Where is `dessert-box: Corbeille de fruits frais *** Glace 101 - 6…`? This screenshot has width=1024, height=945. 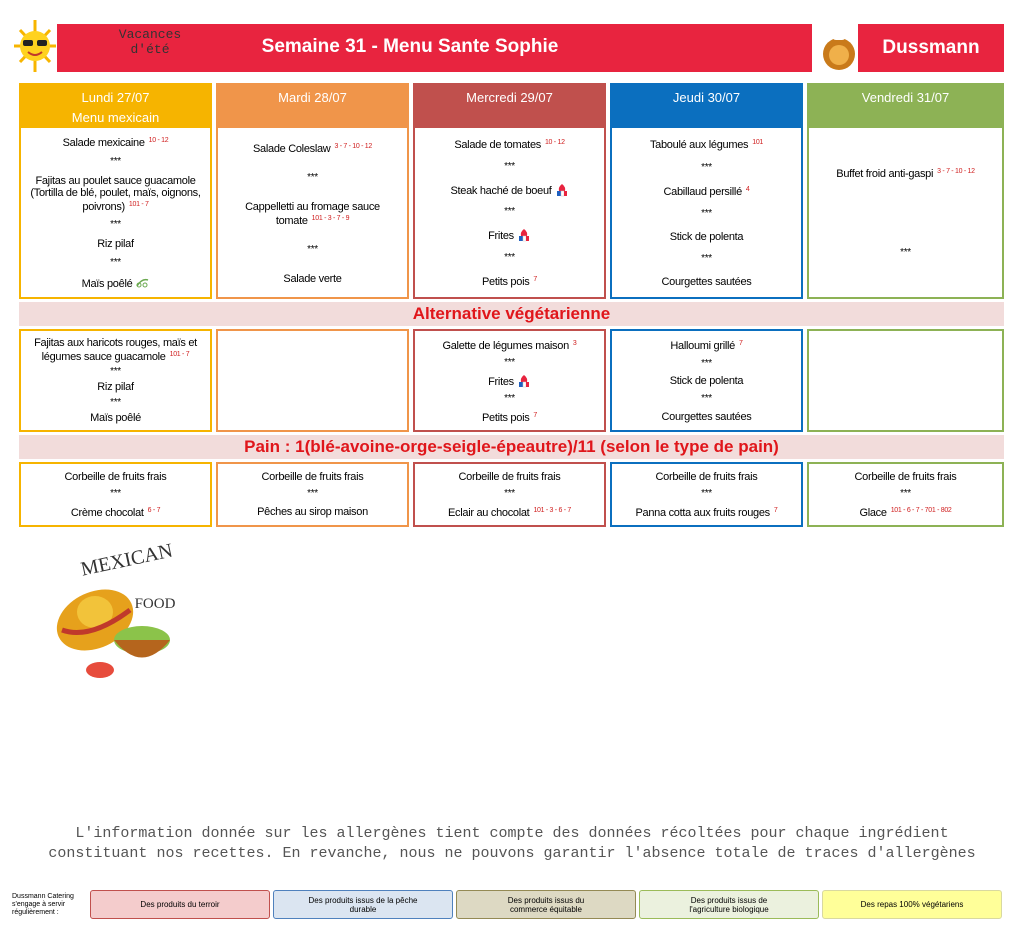
dessert-box: Corbeille de fruits frais *** Glace 101 - 6… is located at coordinates (905, 494).